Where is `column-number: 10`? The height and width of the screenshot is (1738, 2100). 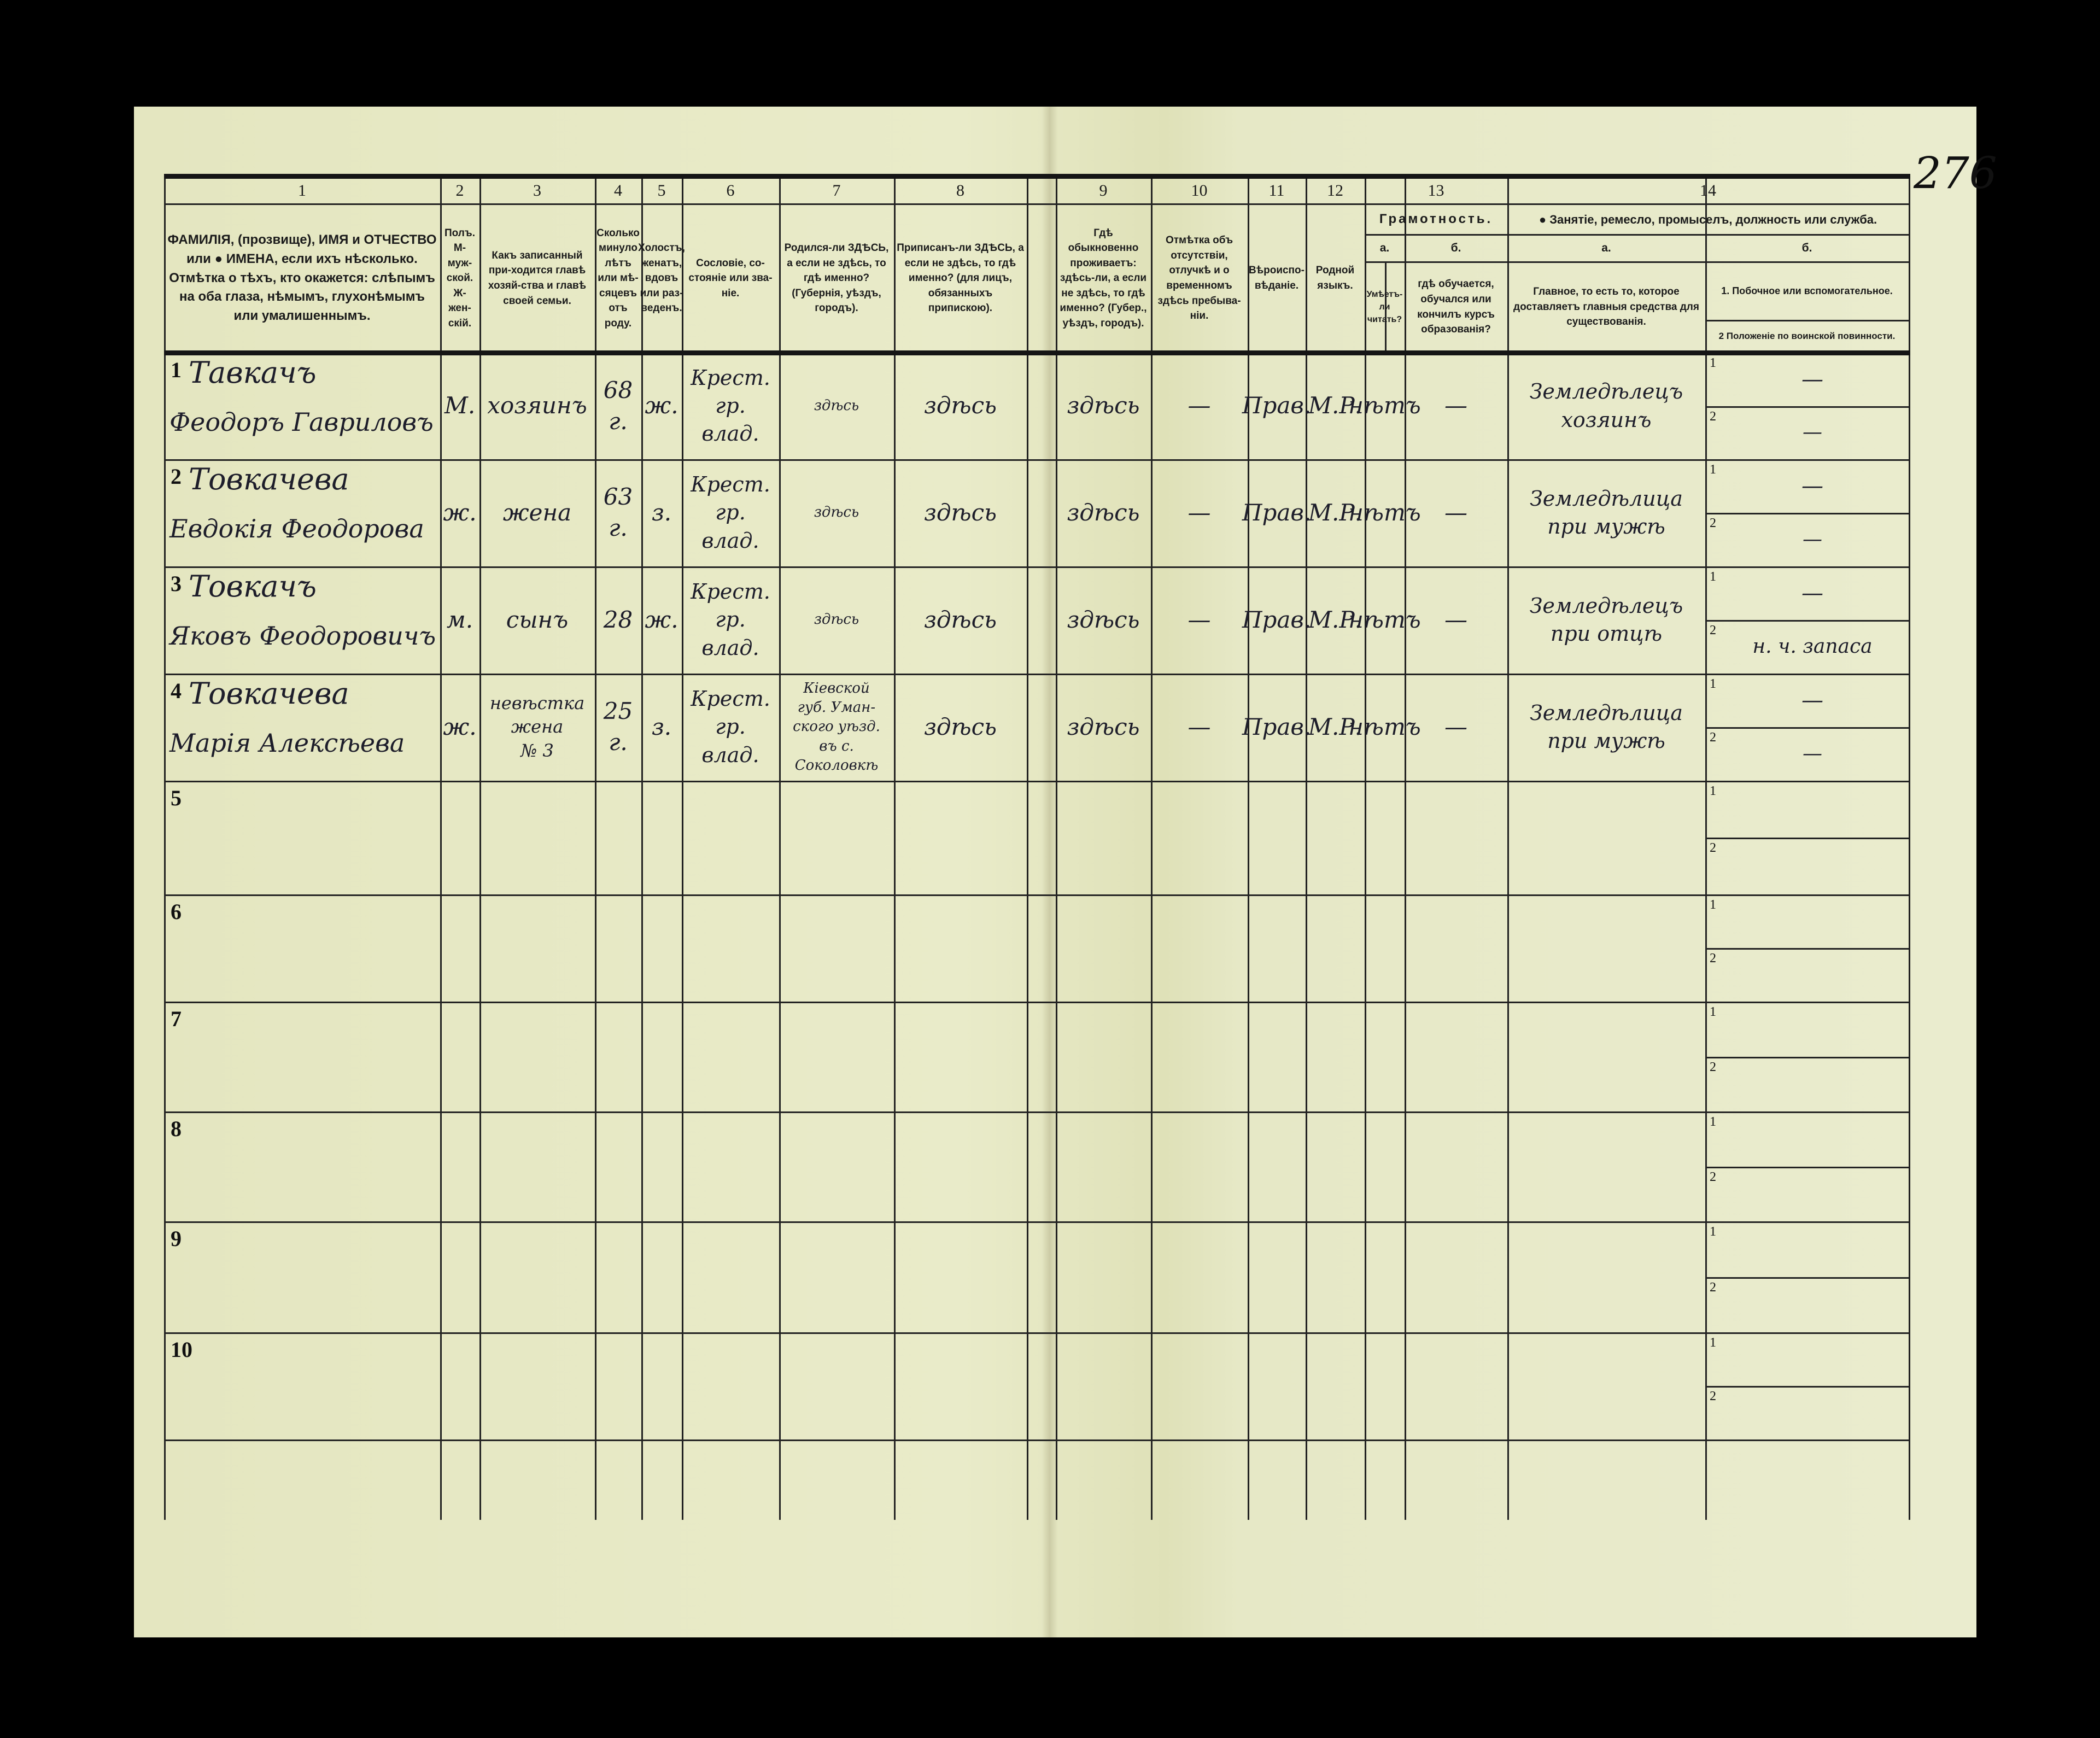 column-number: 10 is located at coordinates (1200, 190).